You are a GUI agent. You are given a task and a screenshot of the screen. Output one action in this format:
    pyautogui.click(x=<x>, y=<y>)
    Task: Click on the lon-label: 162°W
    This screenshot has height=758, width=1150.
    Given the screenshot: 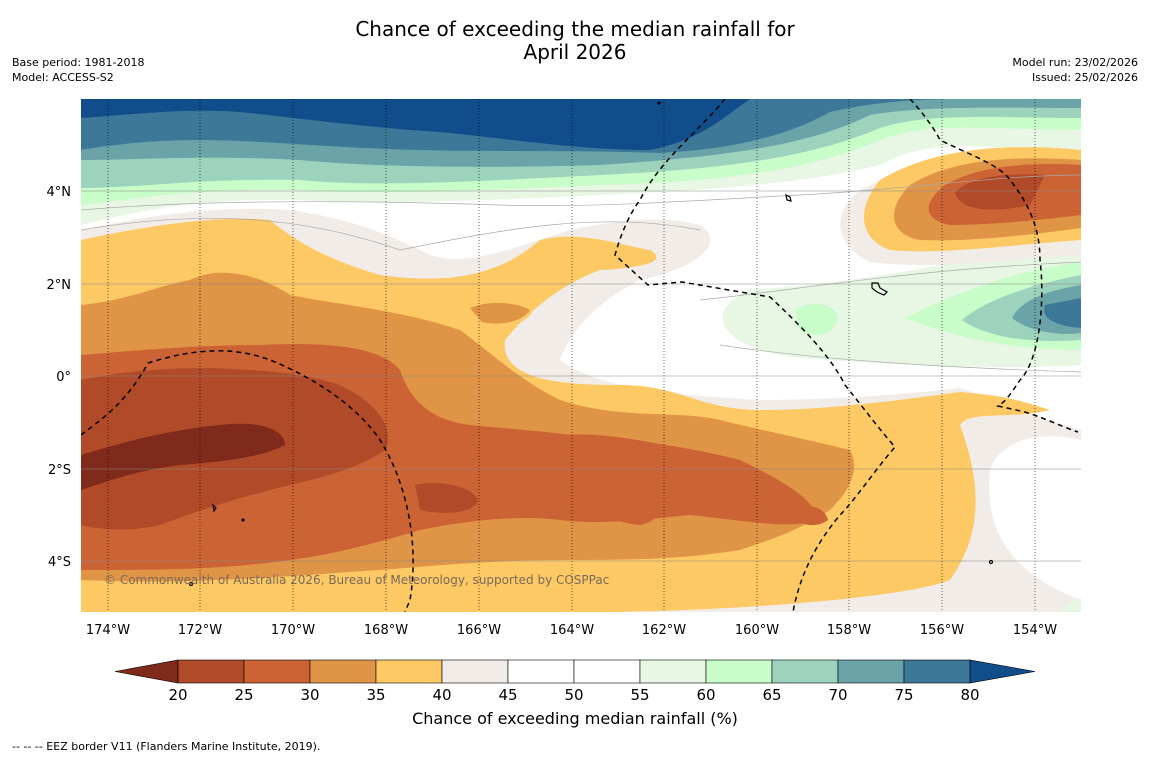 What is the action you would take?
    pyautogui.click(x=664, y=630)
    